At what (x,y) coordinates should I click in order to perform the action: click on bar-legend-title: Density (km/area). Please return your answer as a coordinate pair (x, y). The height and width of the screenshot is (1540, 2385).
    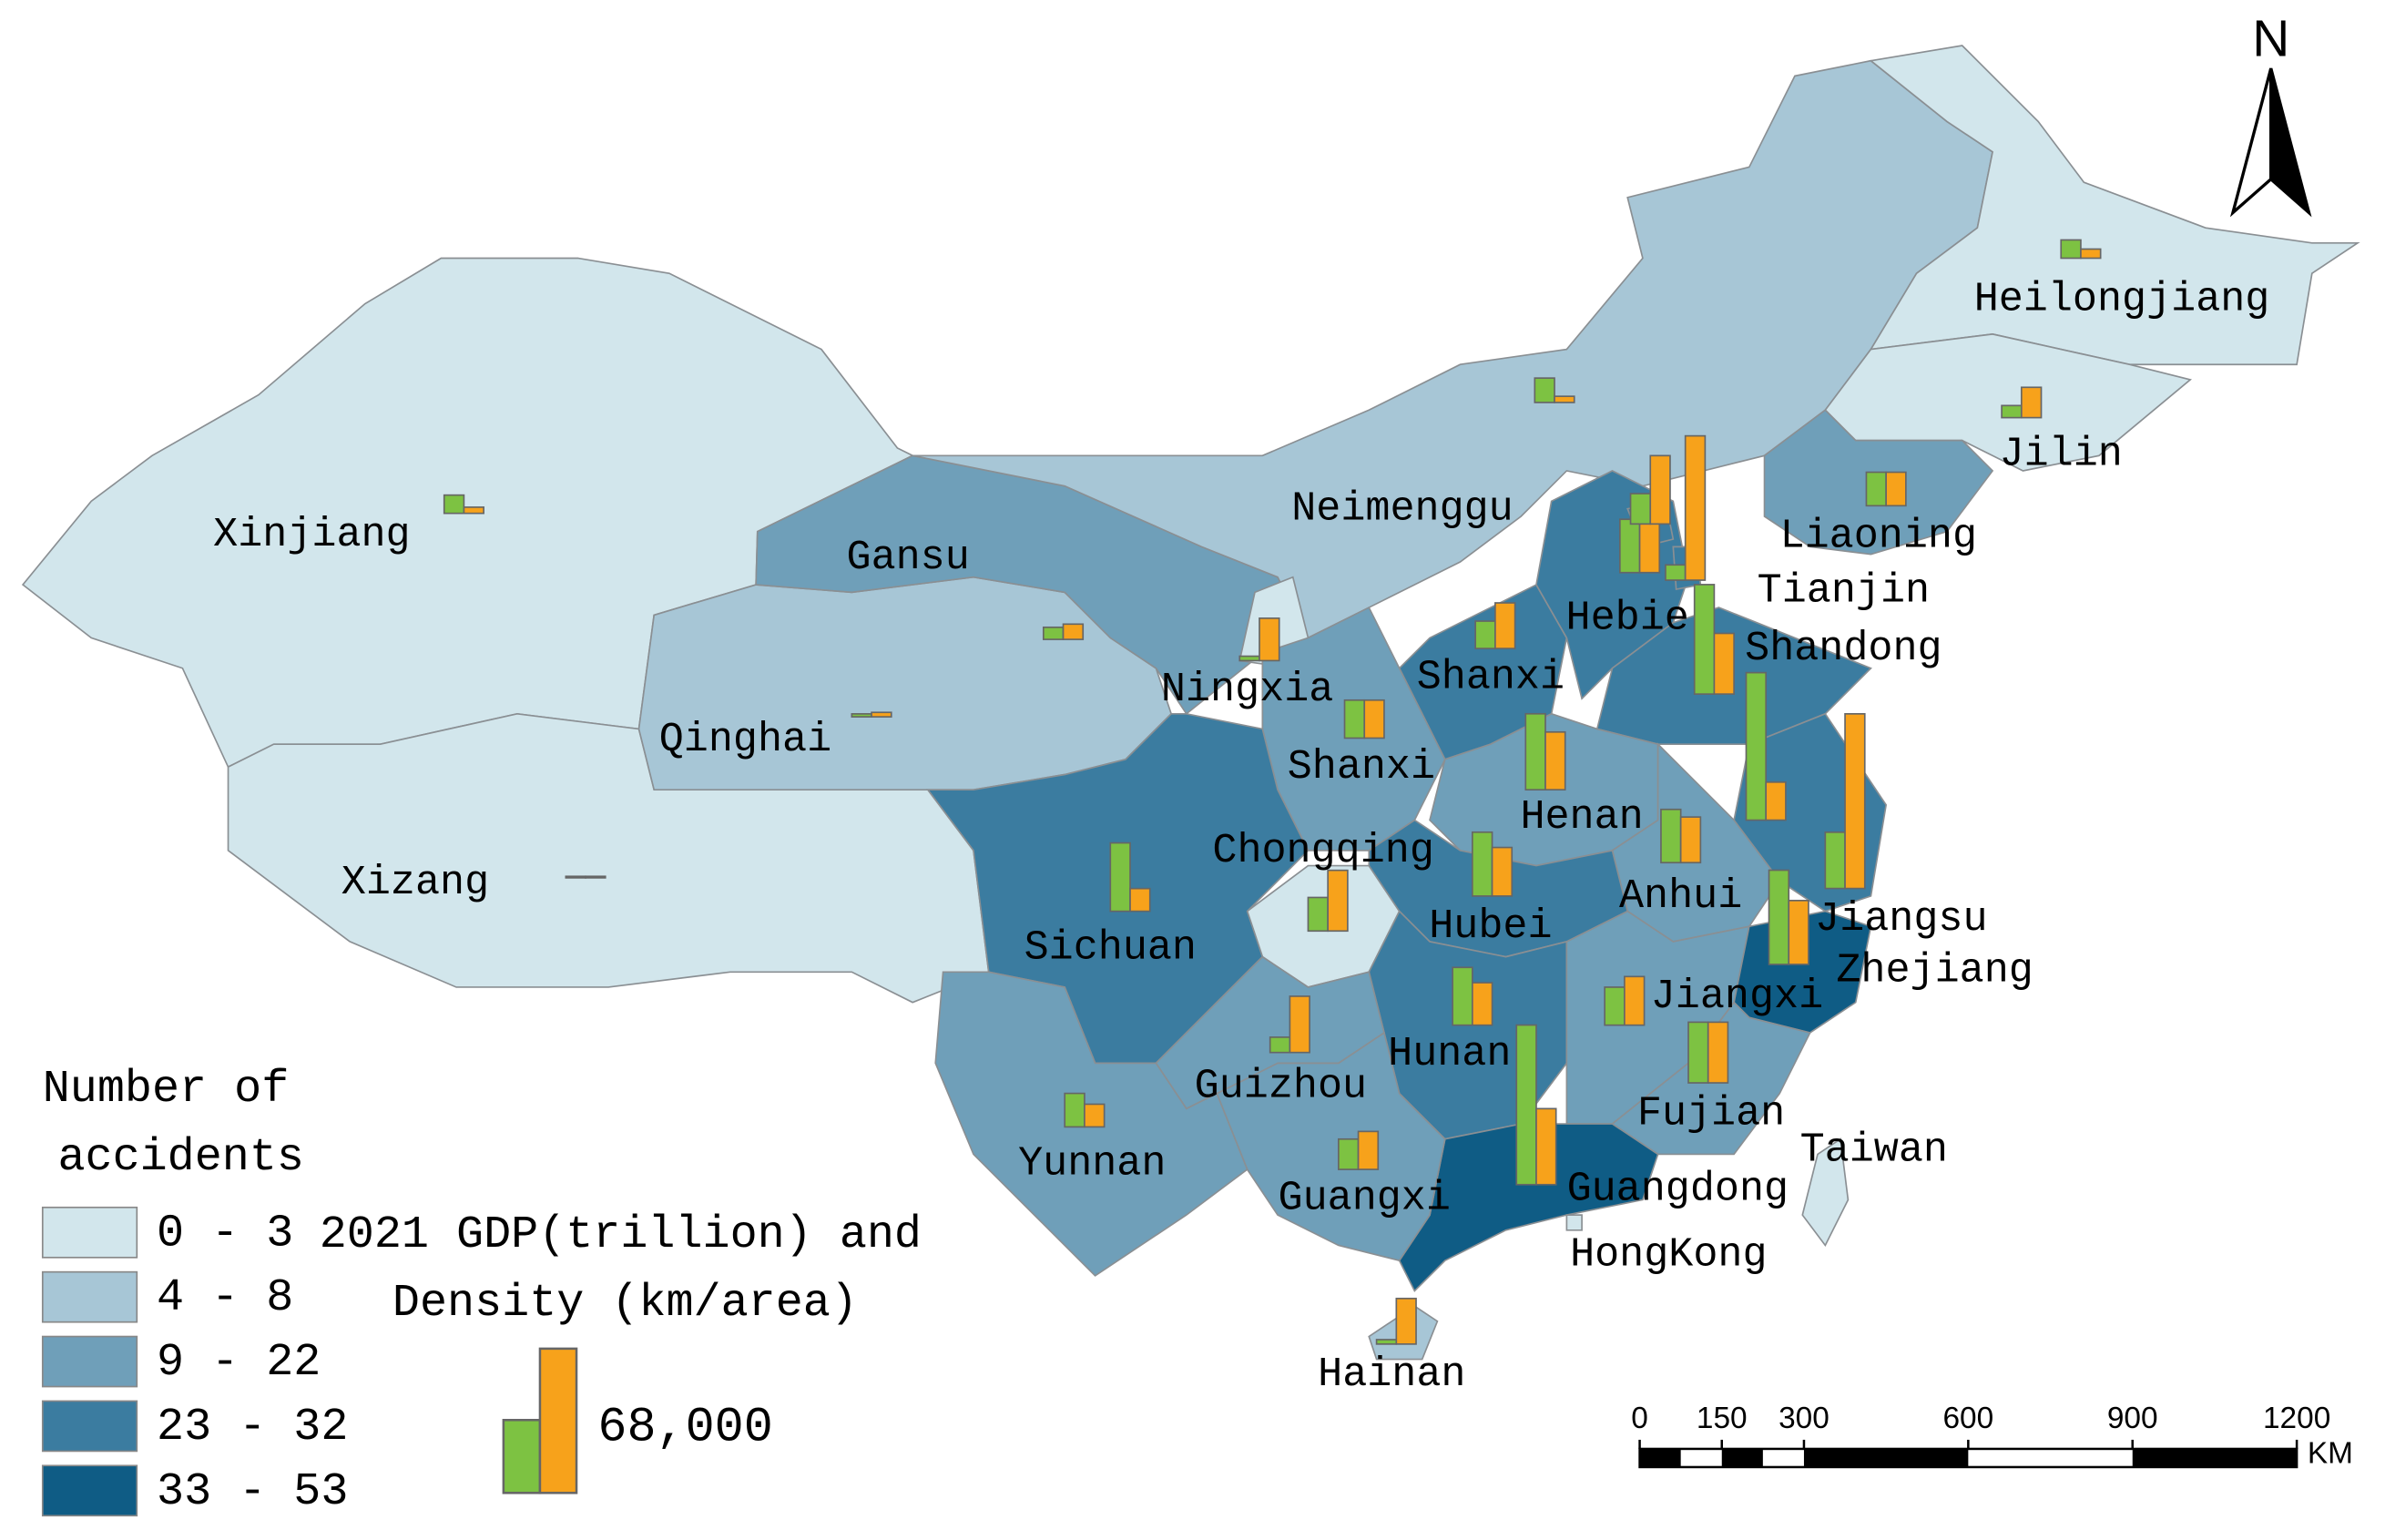
    Looking at the image, I should click on (625, 1304).